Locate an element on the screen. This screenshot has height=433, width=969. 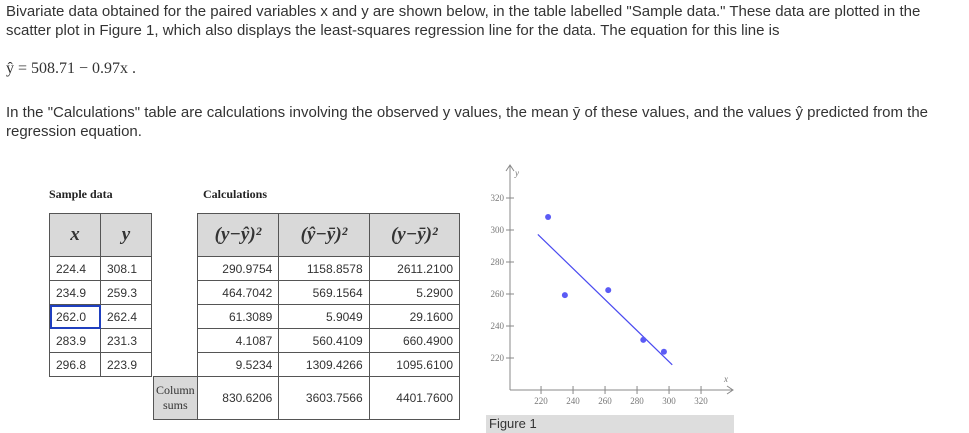
sample-cell: 224.4 is located at coordinates (75, 268).